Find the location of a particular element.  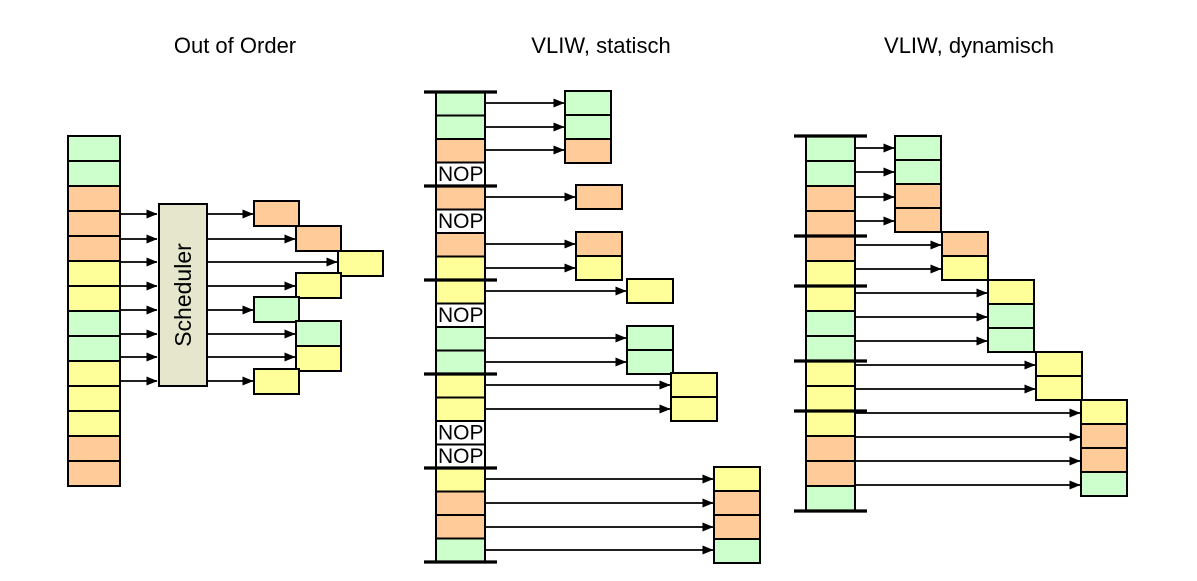

output-stack-vliw-dynamisch is located at coordinates (1011, 316).